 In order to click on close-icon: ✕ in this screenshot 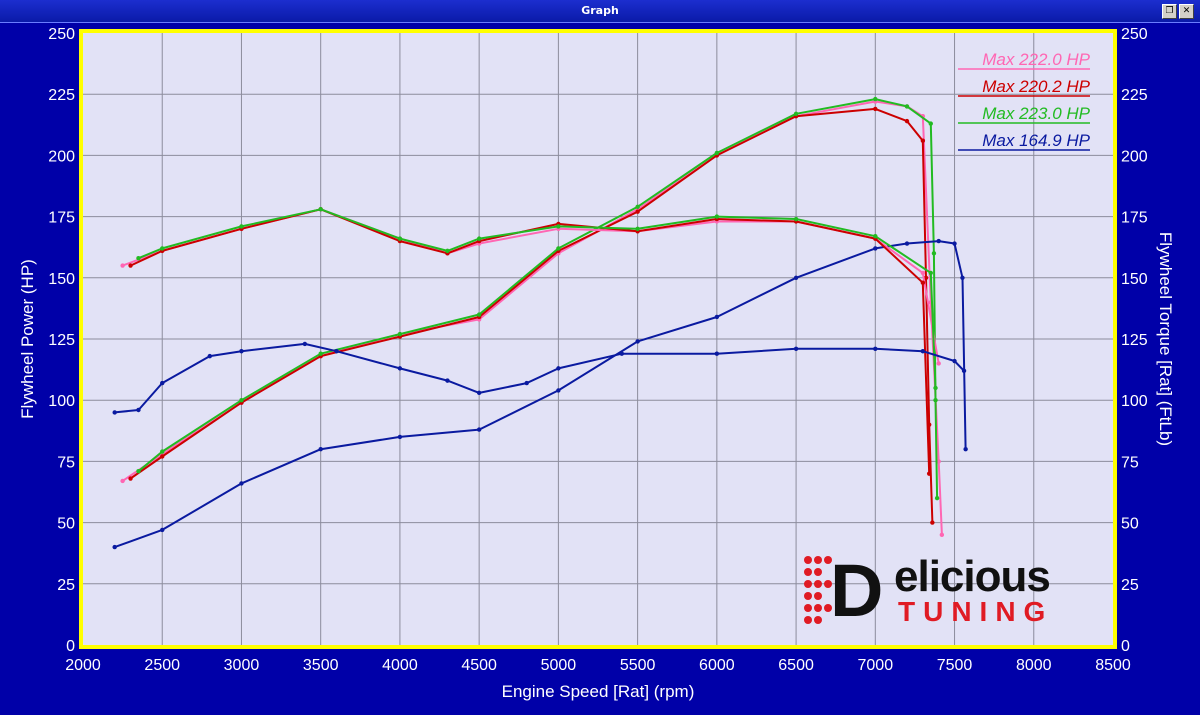, I will do `click(1186, 11)`.